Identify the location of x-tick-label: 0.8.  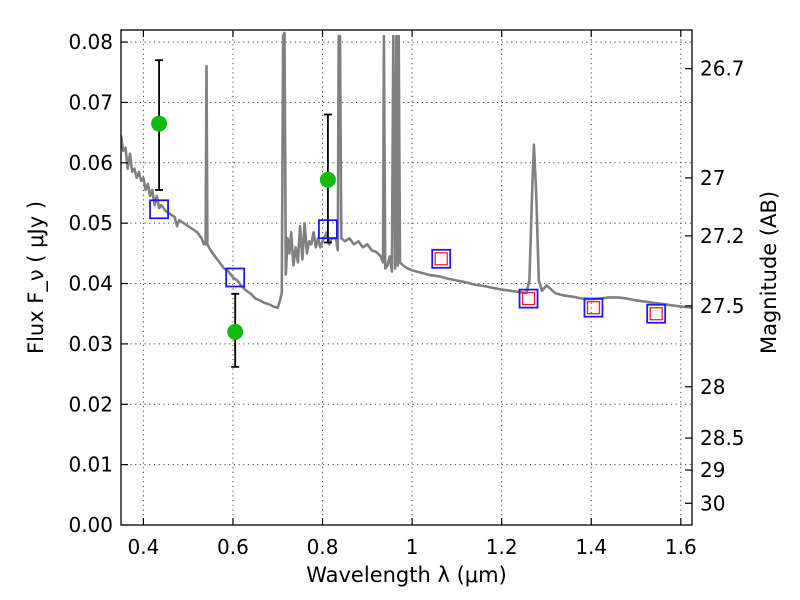
(323, 547).